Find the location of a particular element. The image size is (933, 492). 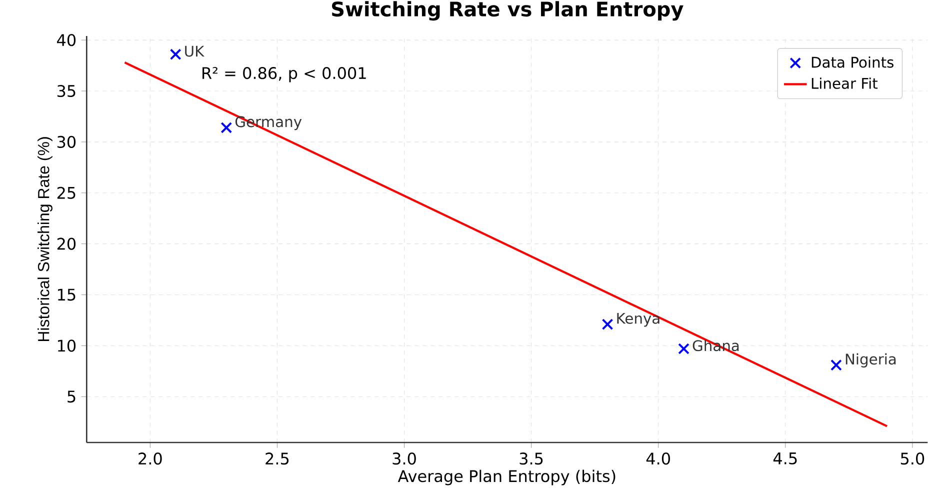

legend-label: Data Points is located at coordinates (853, 62).